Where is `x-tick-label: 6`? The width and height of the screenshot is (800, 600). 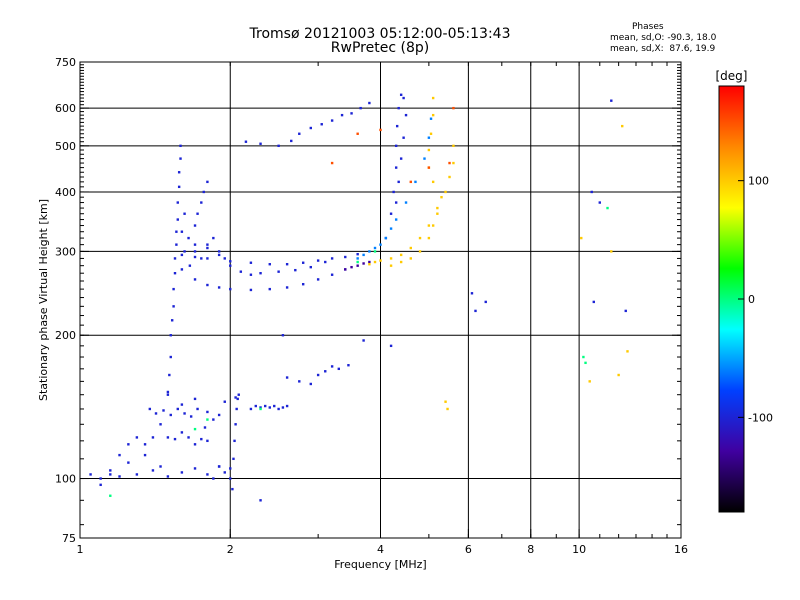
x-tick-label: 6 is located at coordinates (468, 549).